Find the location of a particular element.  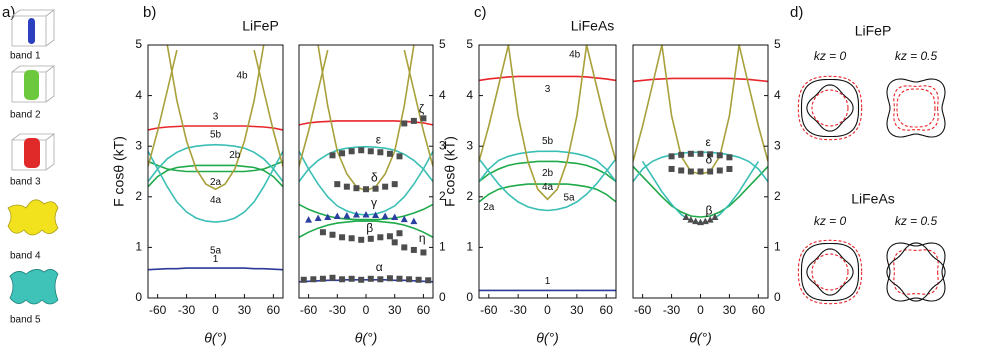

x-axis-label: θ(°) is located at coordinates (700, 338).